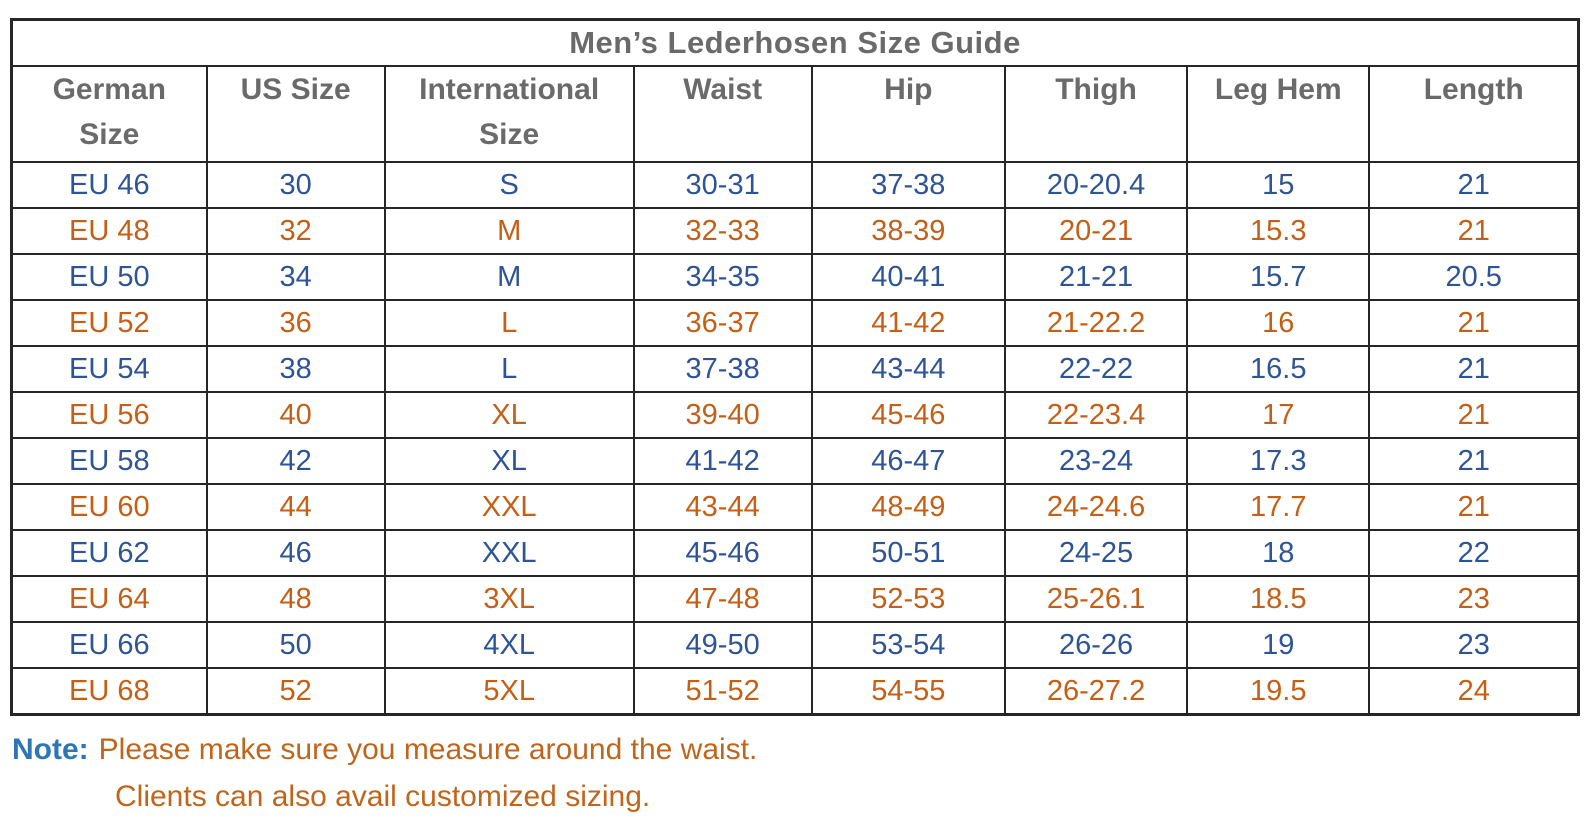 The width and height of the screenshot is (1588, 820). Describe the element at coordinates (795, 553) in the screenshot. I see `table-row: EU 62 46 XXL 45-46 50-51 24-25 18 22` at that location.